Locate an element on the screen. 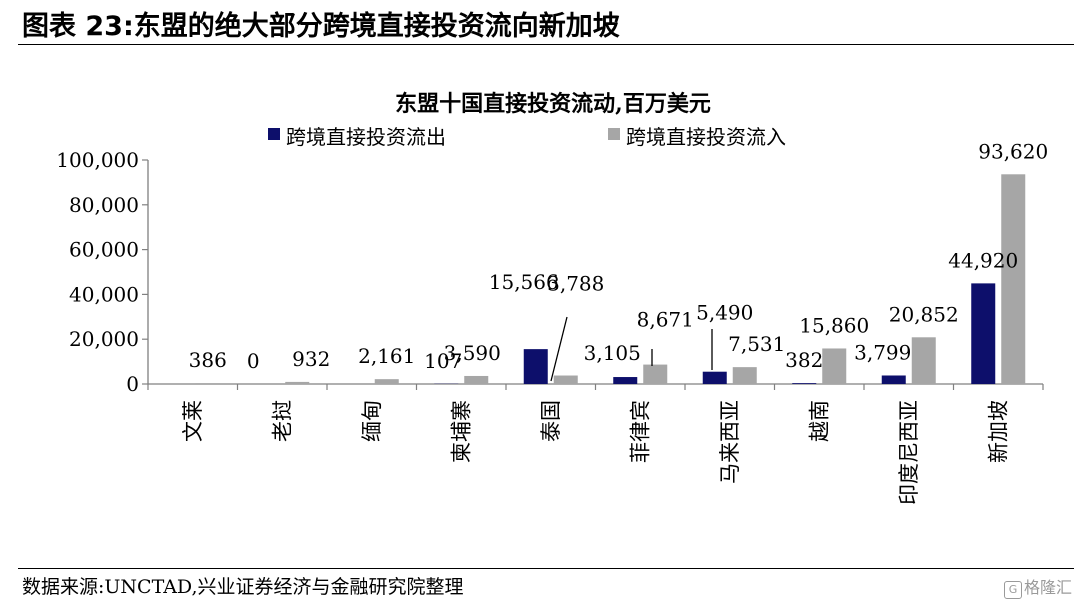  x-axis-labels: 文莱 老挝 缅甸 柬埔寨 泰国 菲律宾 马来西亚 越南 印度尼西亚 新加坡 is located at coordinates (596, 452).